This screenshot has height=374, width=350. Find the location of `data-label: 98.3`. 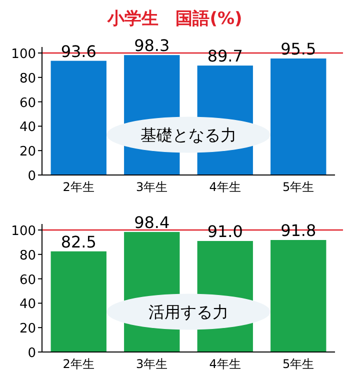

data-label: 98.3 is located at coordinates (152, 46).